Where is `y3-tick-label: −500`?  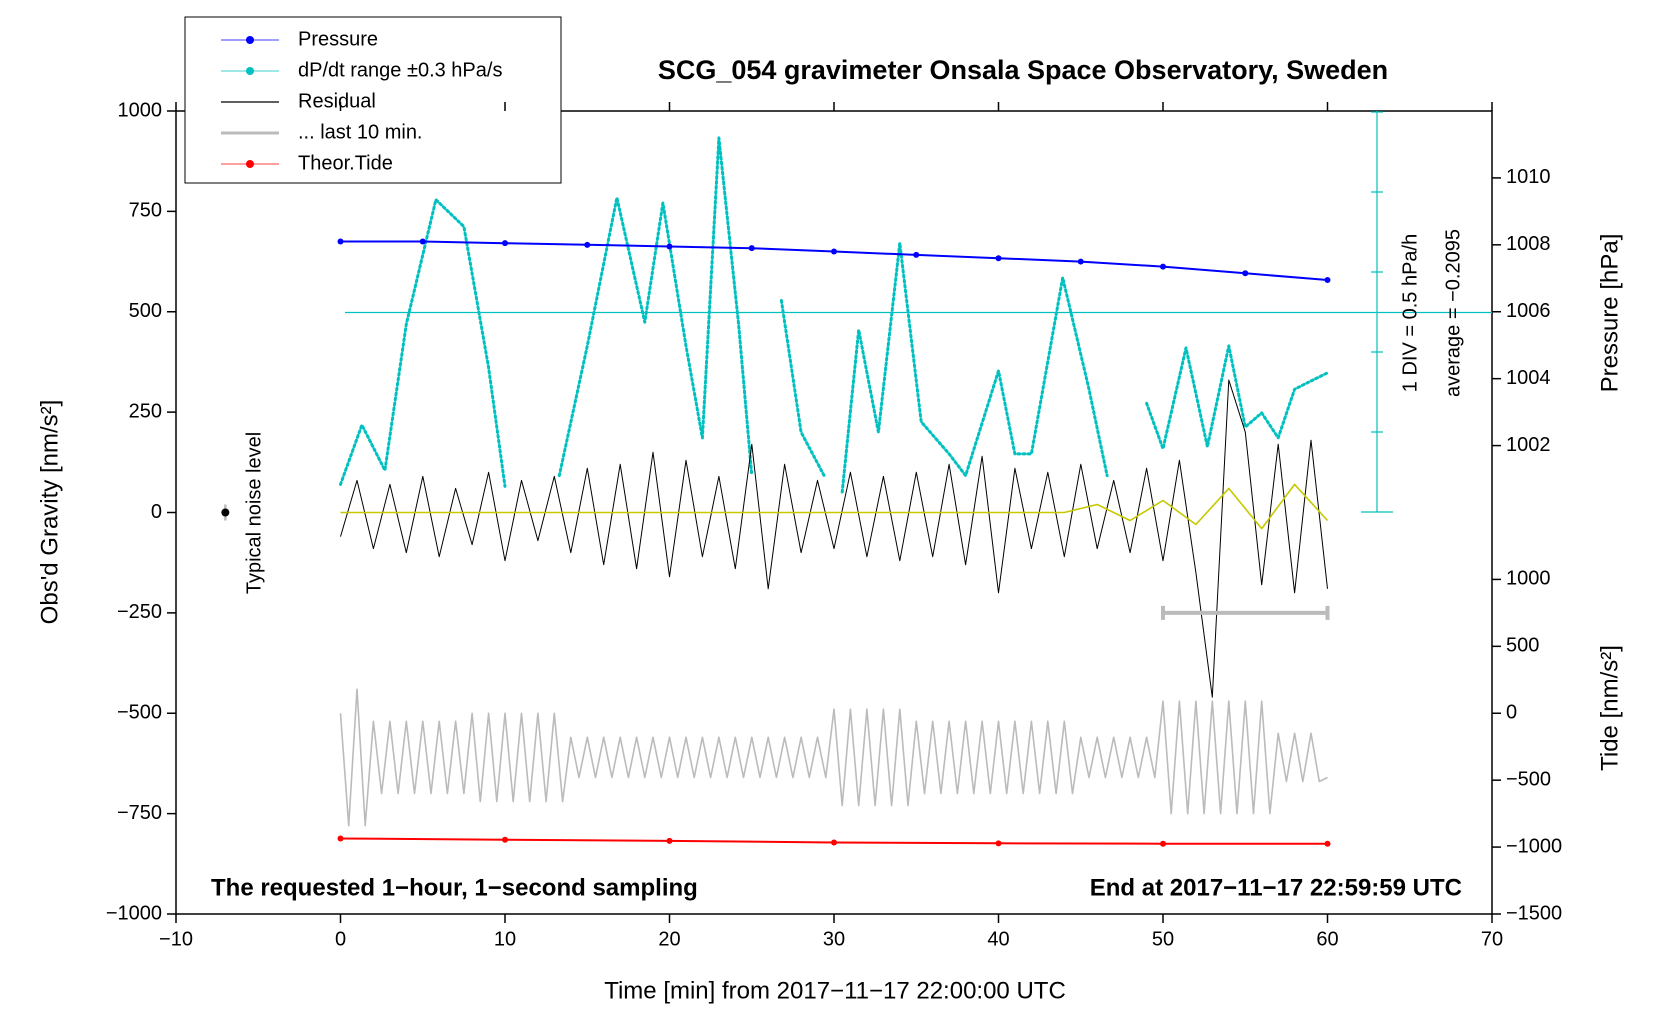
y3-tick-label: −500 is located at coordinates (1528, 779).